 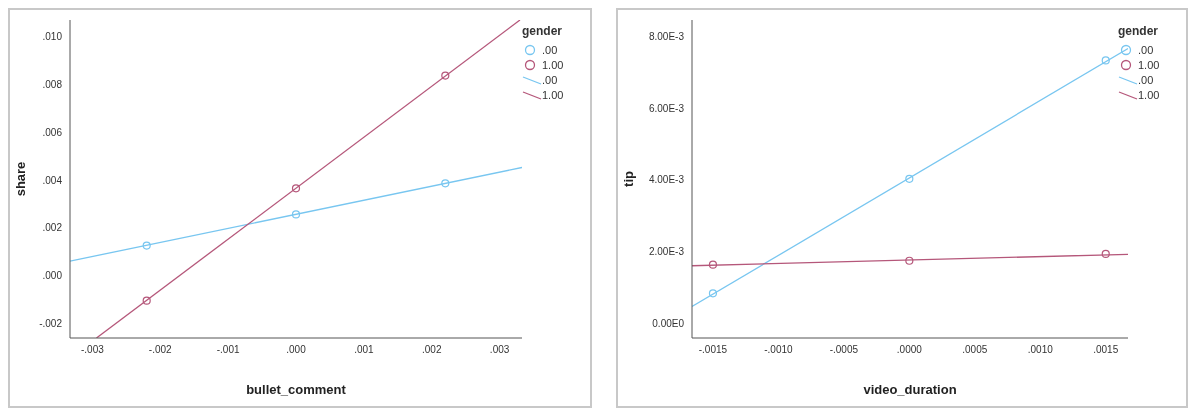 I want to click on x-tick-label: -.0015, so click(x=713, y=350).